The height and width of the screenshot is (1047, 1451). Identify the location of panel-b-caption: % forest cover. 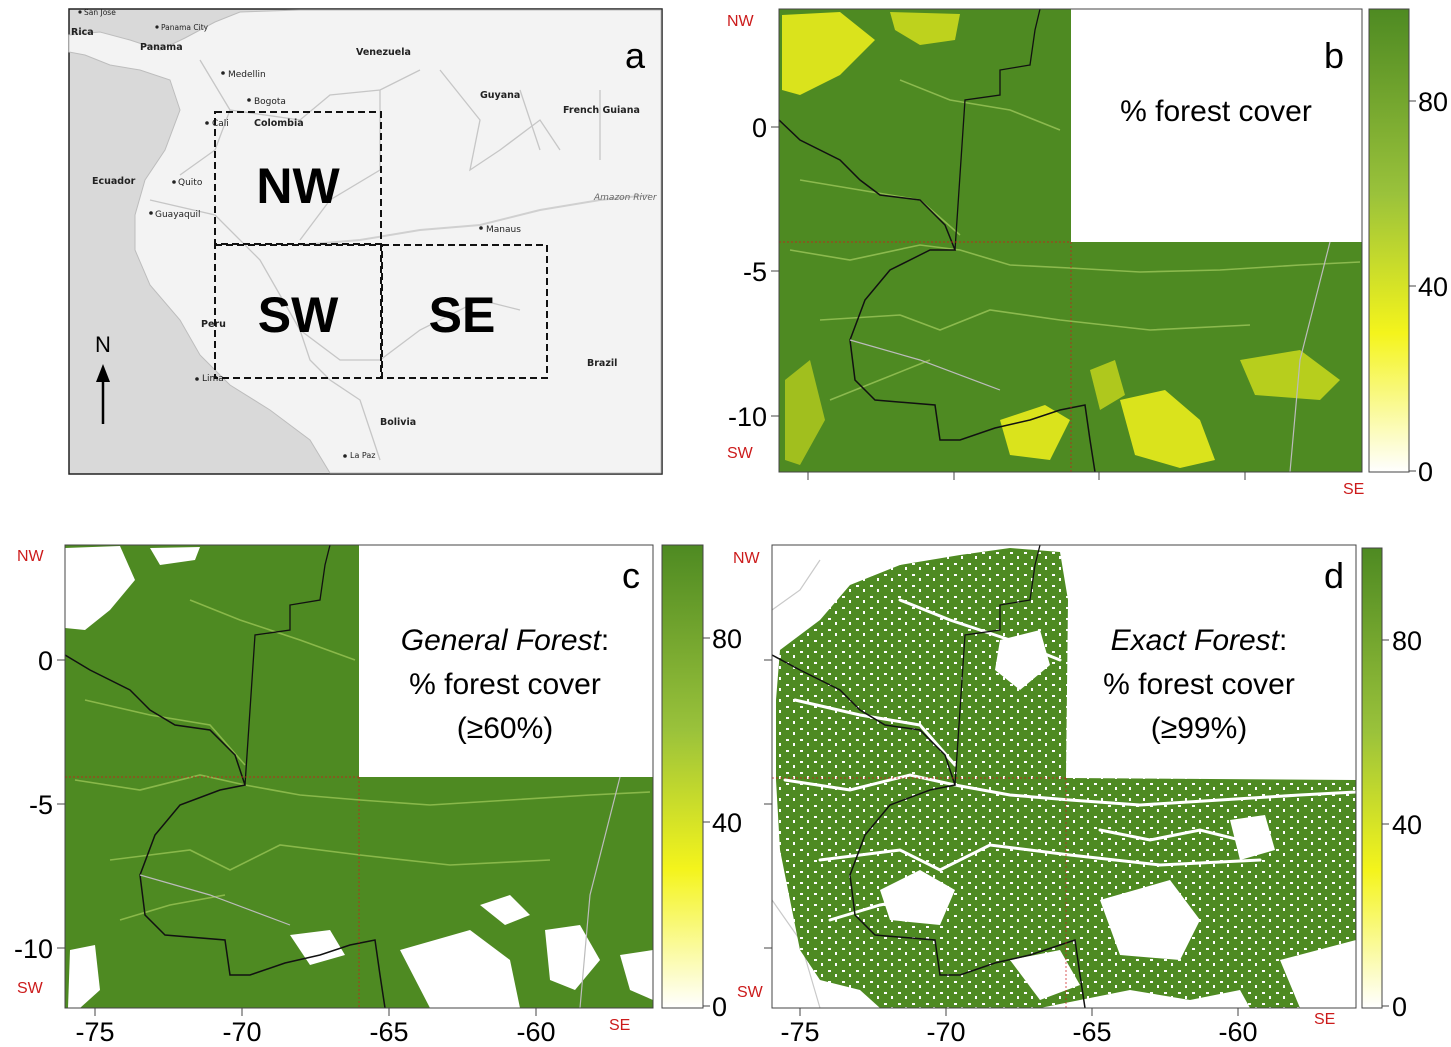
(1216, 111).